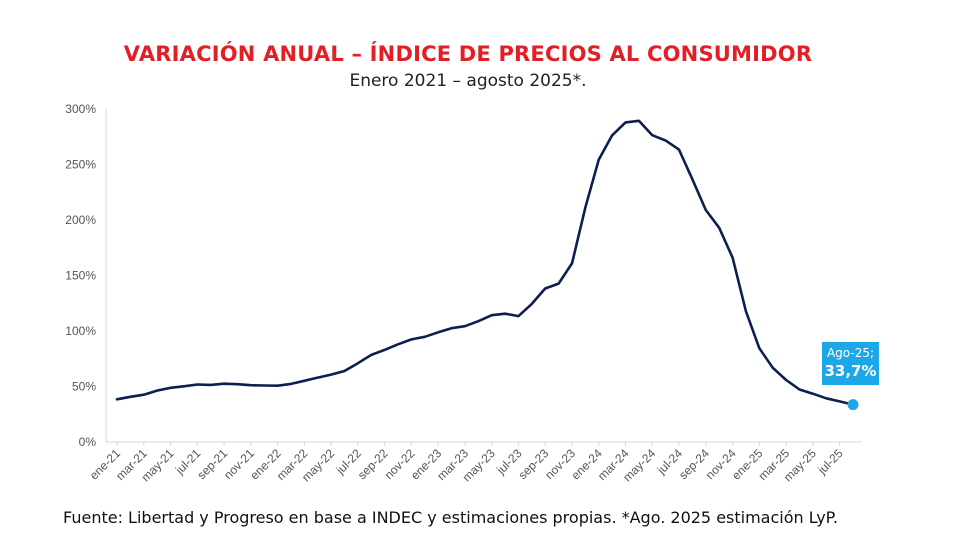  I want to click on callout-label: Ago-25;, so click(850, 353).